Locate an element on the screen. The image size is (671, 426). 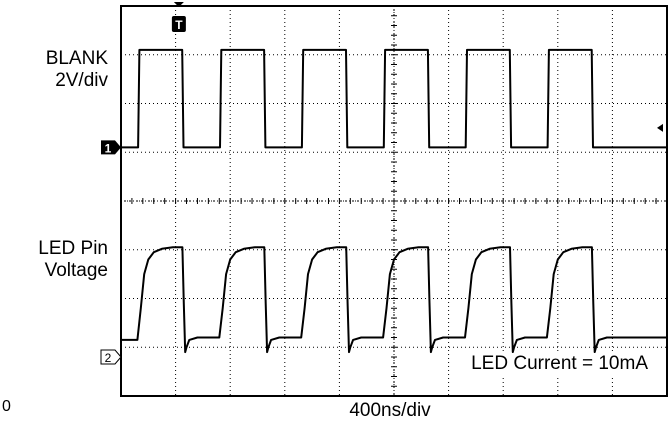
timebase-label: 400ns/div is located at coordinates (390, 410).